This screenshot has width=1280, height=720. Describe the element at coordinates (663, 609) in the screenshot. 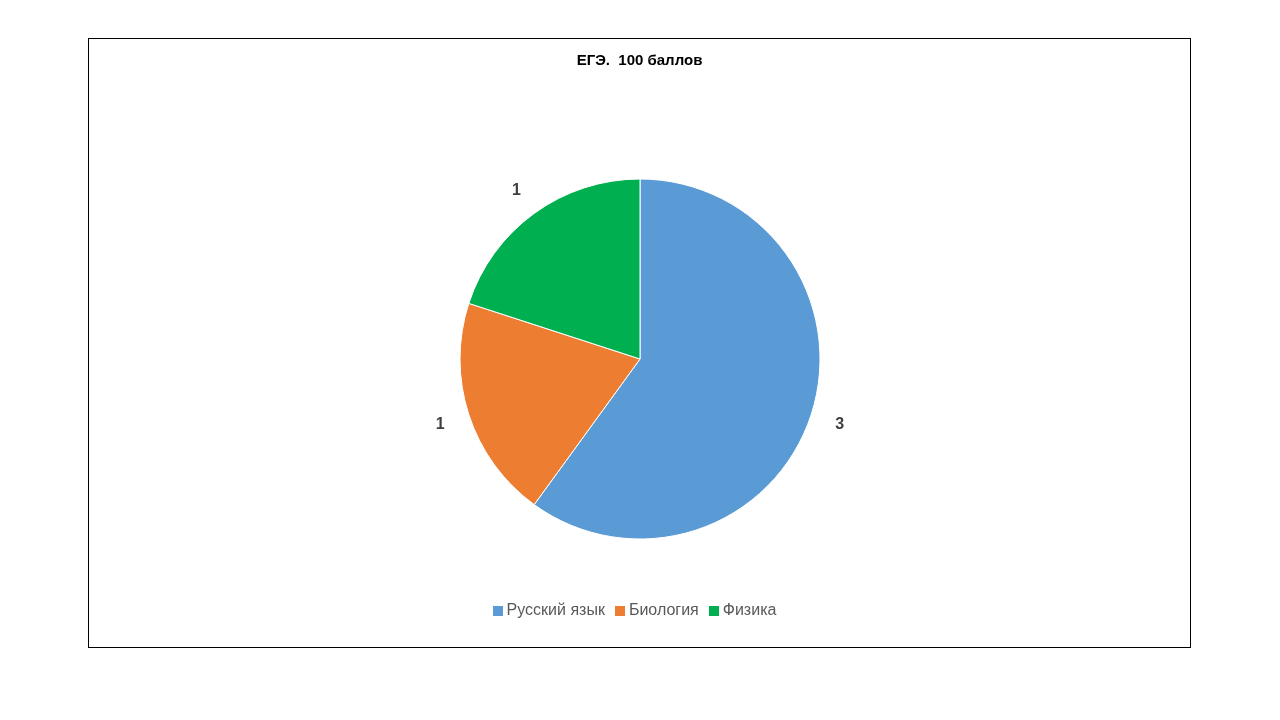

I see `legend-label: Биология` at that location.